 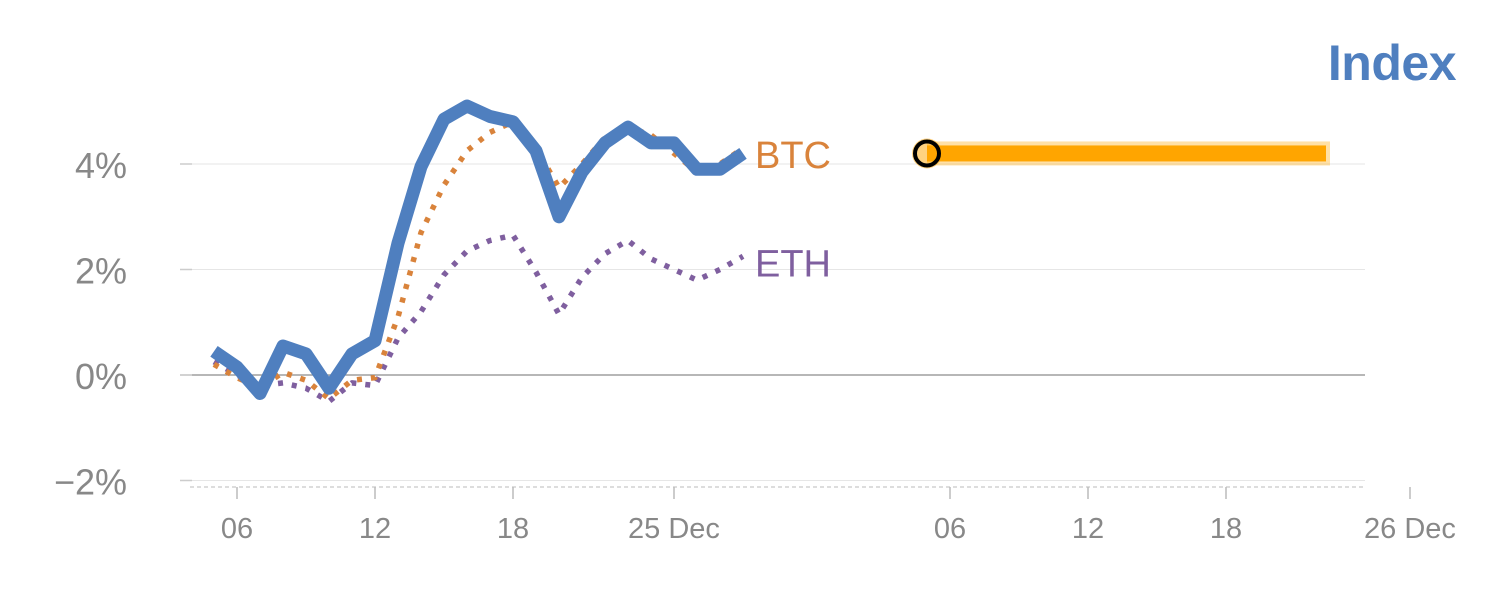 I want to click on x-tick-label: 26 Dec, so click(x=1410, y=529).